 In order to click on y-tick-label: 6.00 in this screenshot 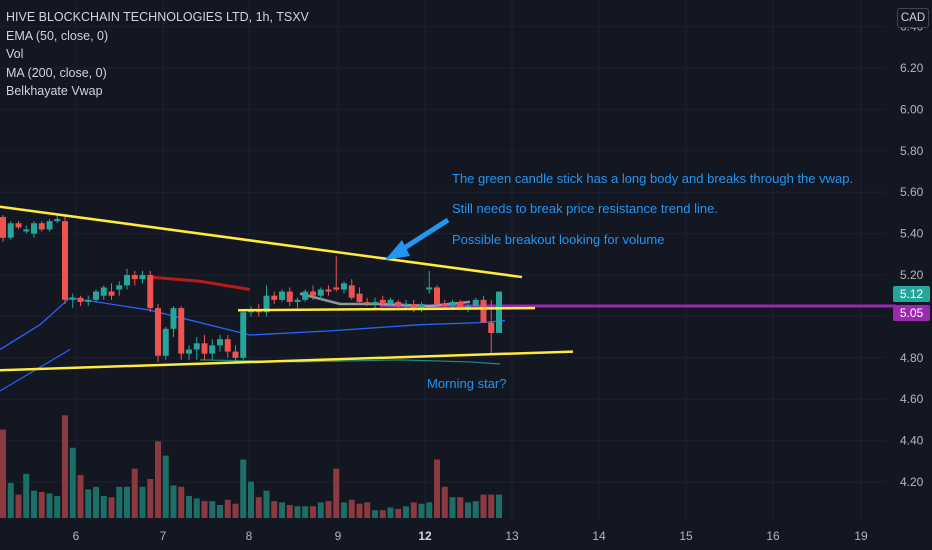, I will do `click(912, 109)`.